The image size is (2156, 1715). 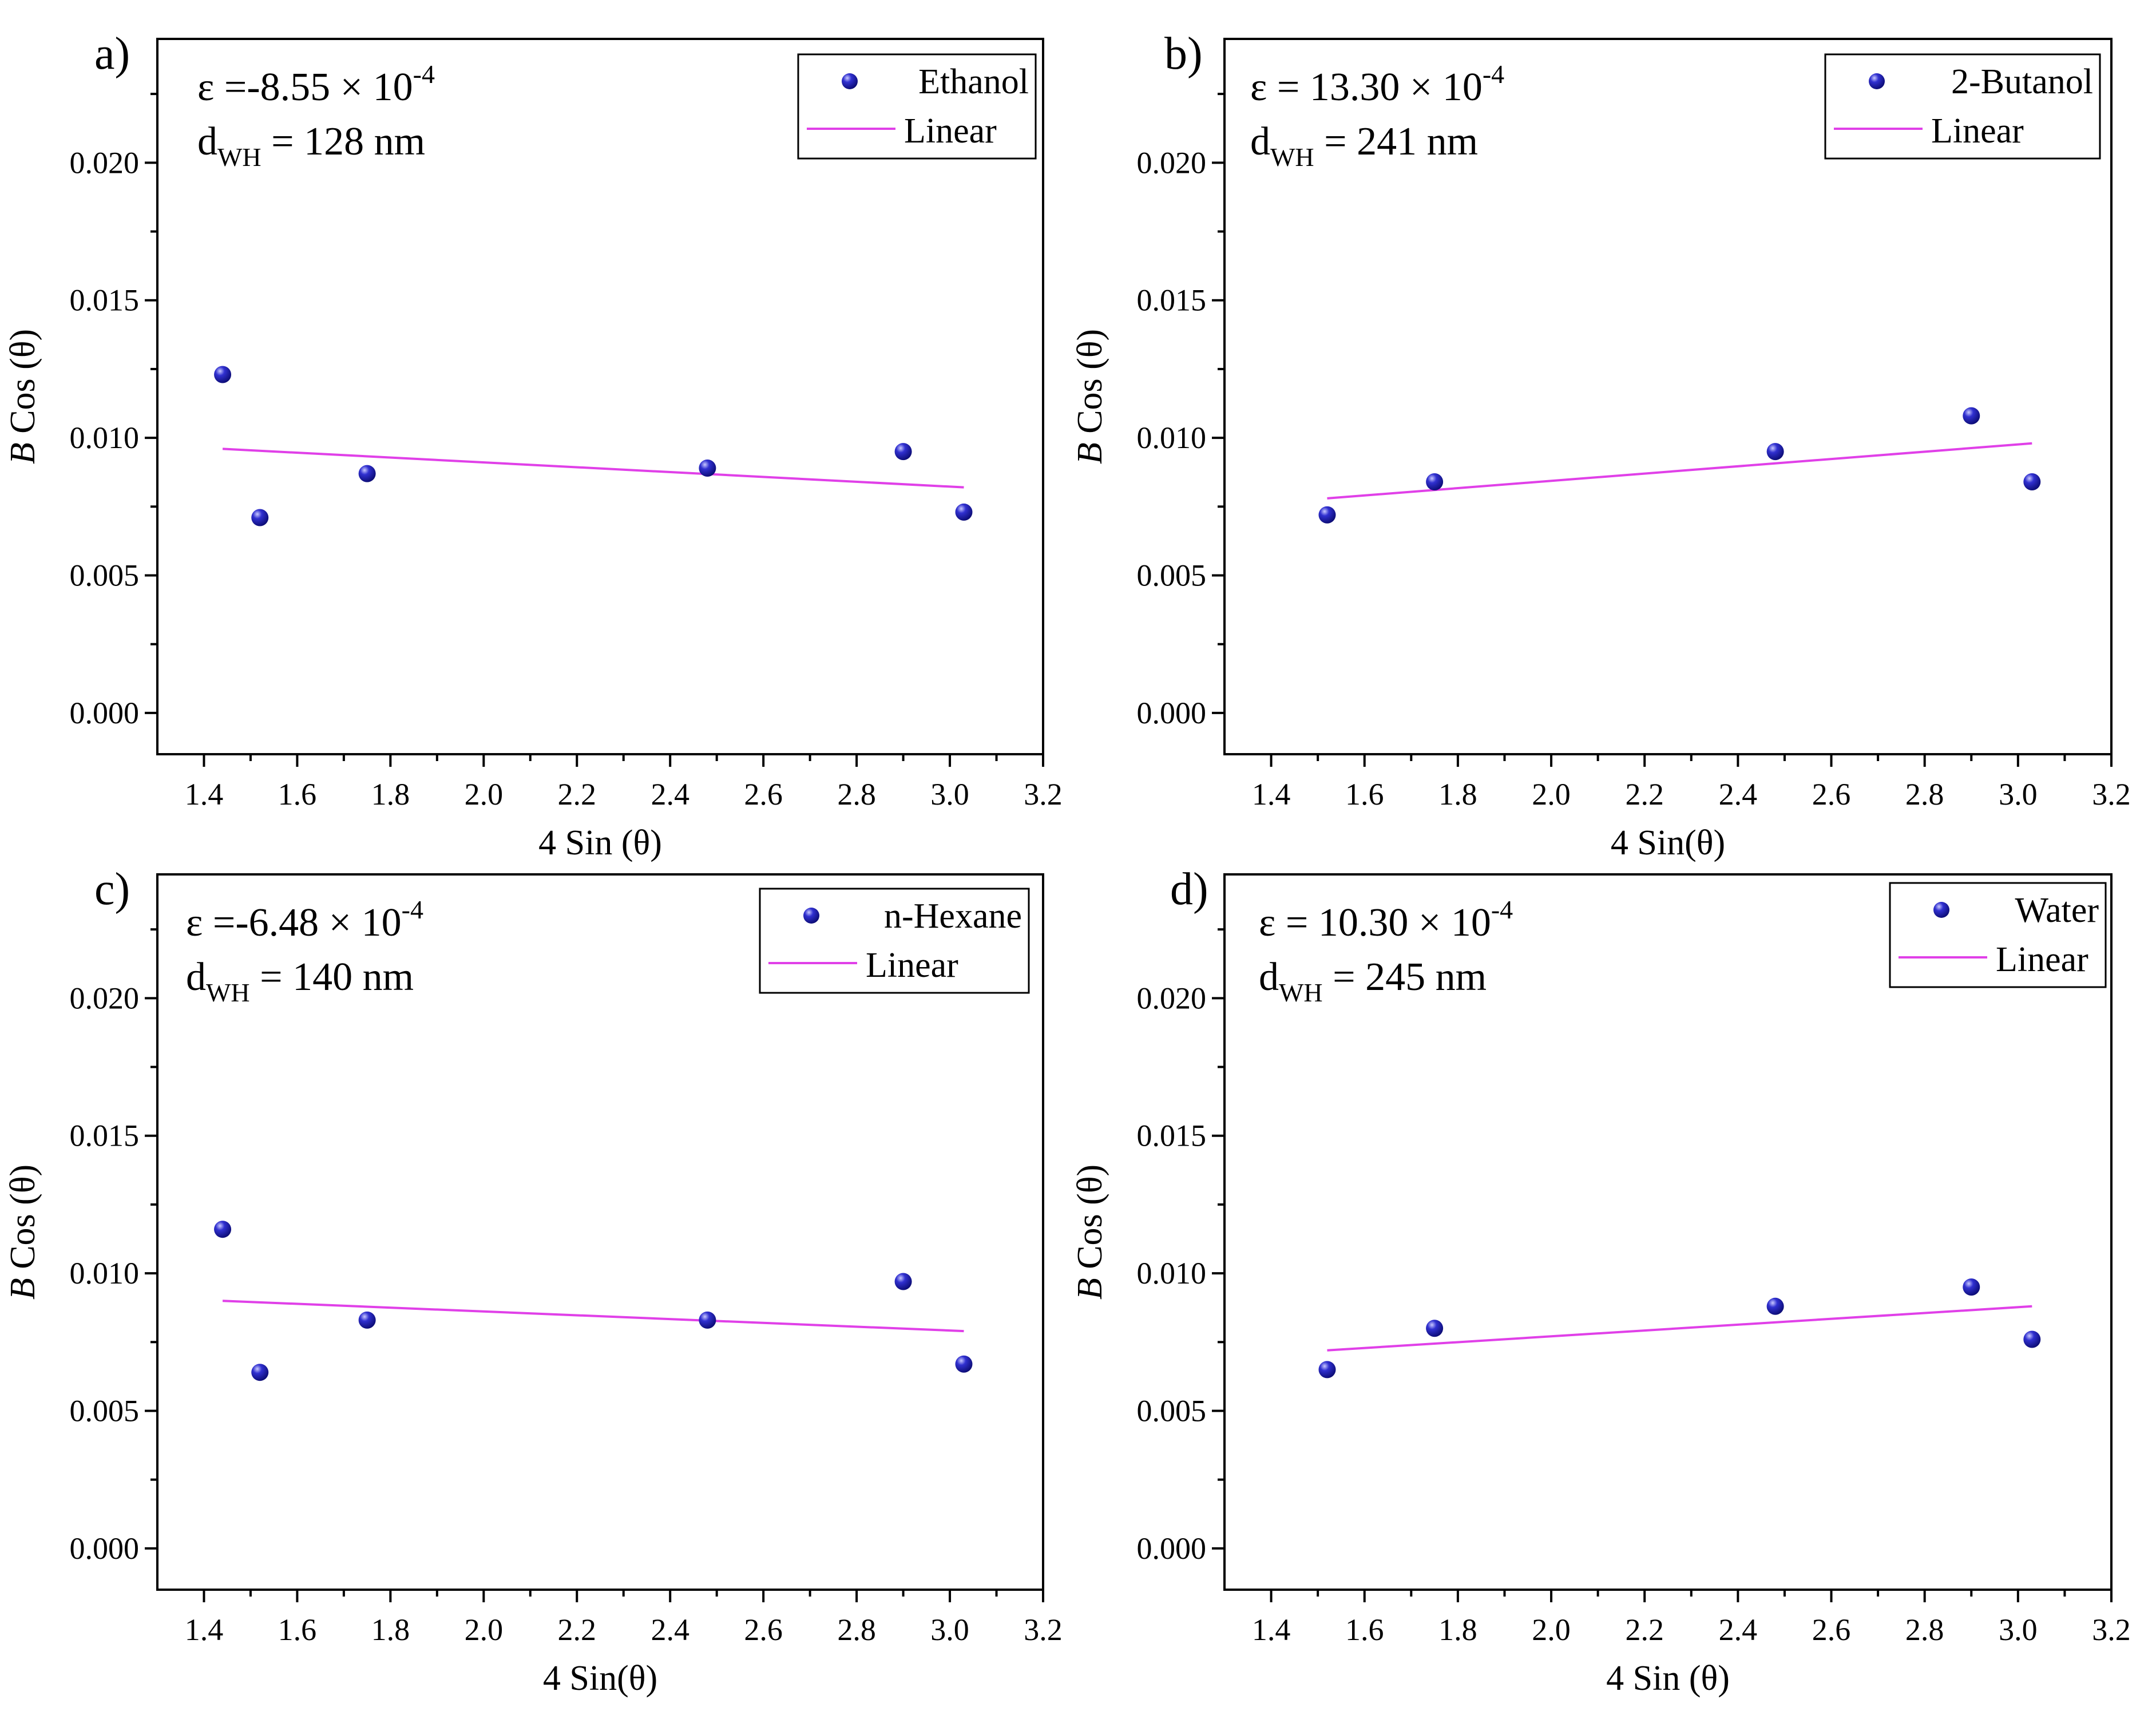 I want to click on strain-annotation: ε = 10.30 × 10-4, so click(x=1386, y=920).